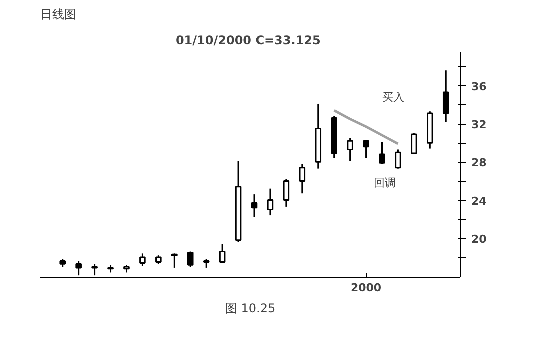  I want to click on y-tick-label: 24, so click(480, 201).